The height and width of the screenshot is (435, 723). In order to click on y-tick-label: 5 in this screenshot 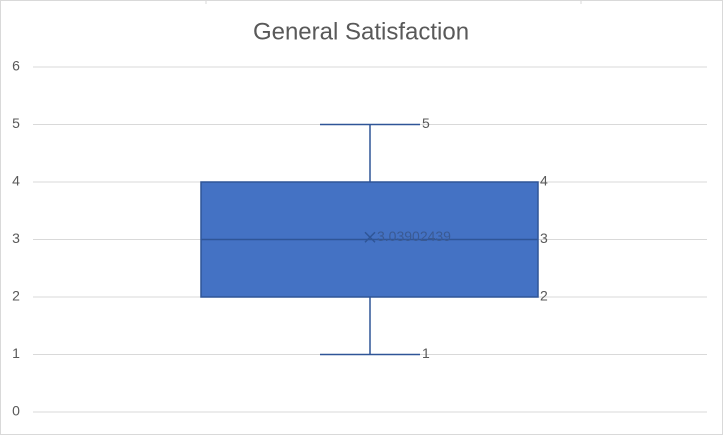, I will do `click(16, 123)`.